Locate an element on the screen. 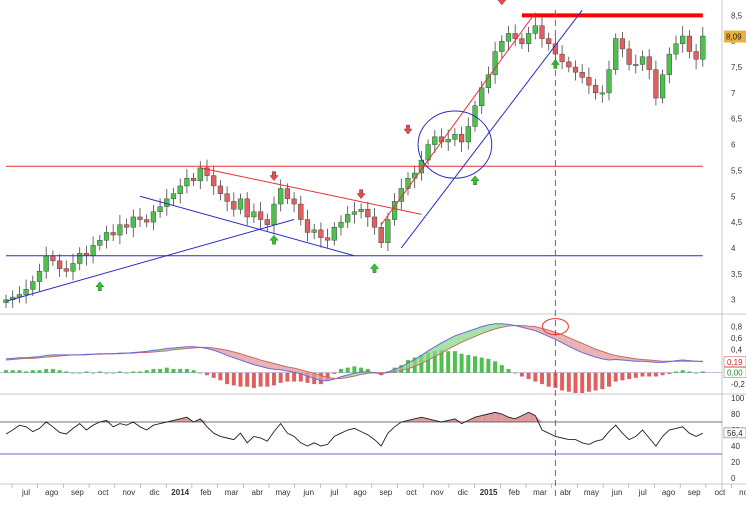 The height and width of the screenshot is (505, 746). macd-tick-label: -0,2 is located at coordinates (738, 384).